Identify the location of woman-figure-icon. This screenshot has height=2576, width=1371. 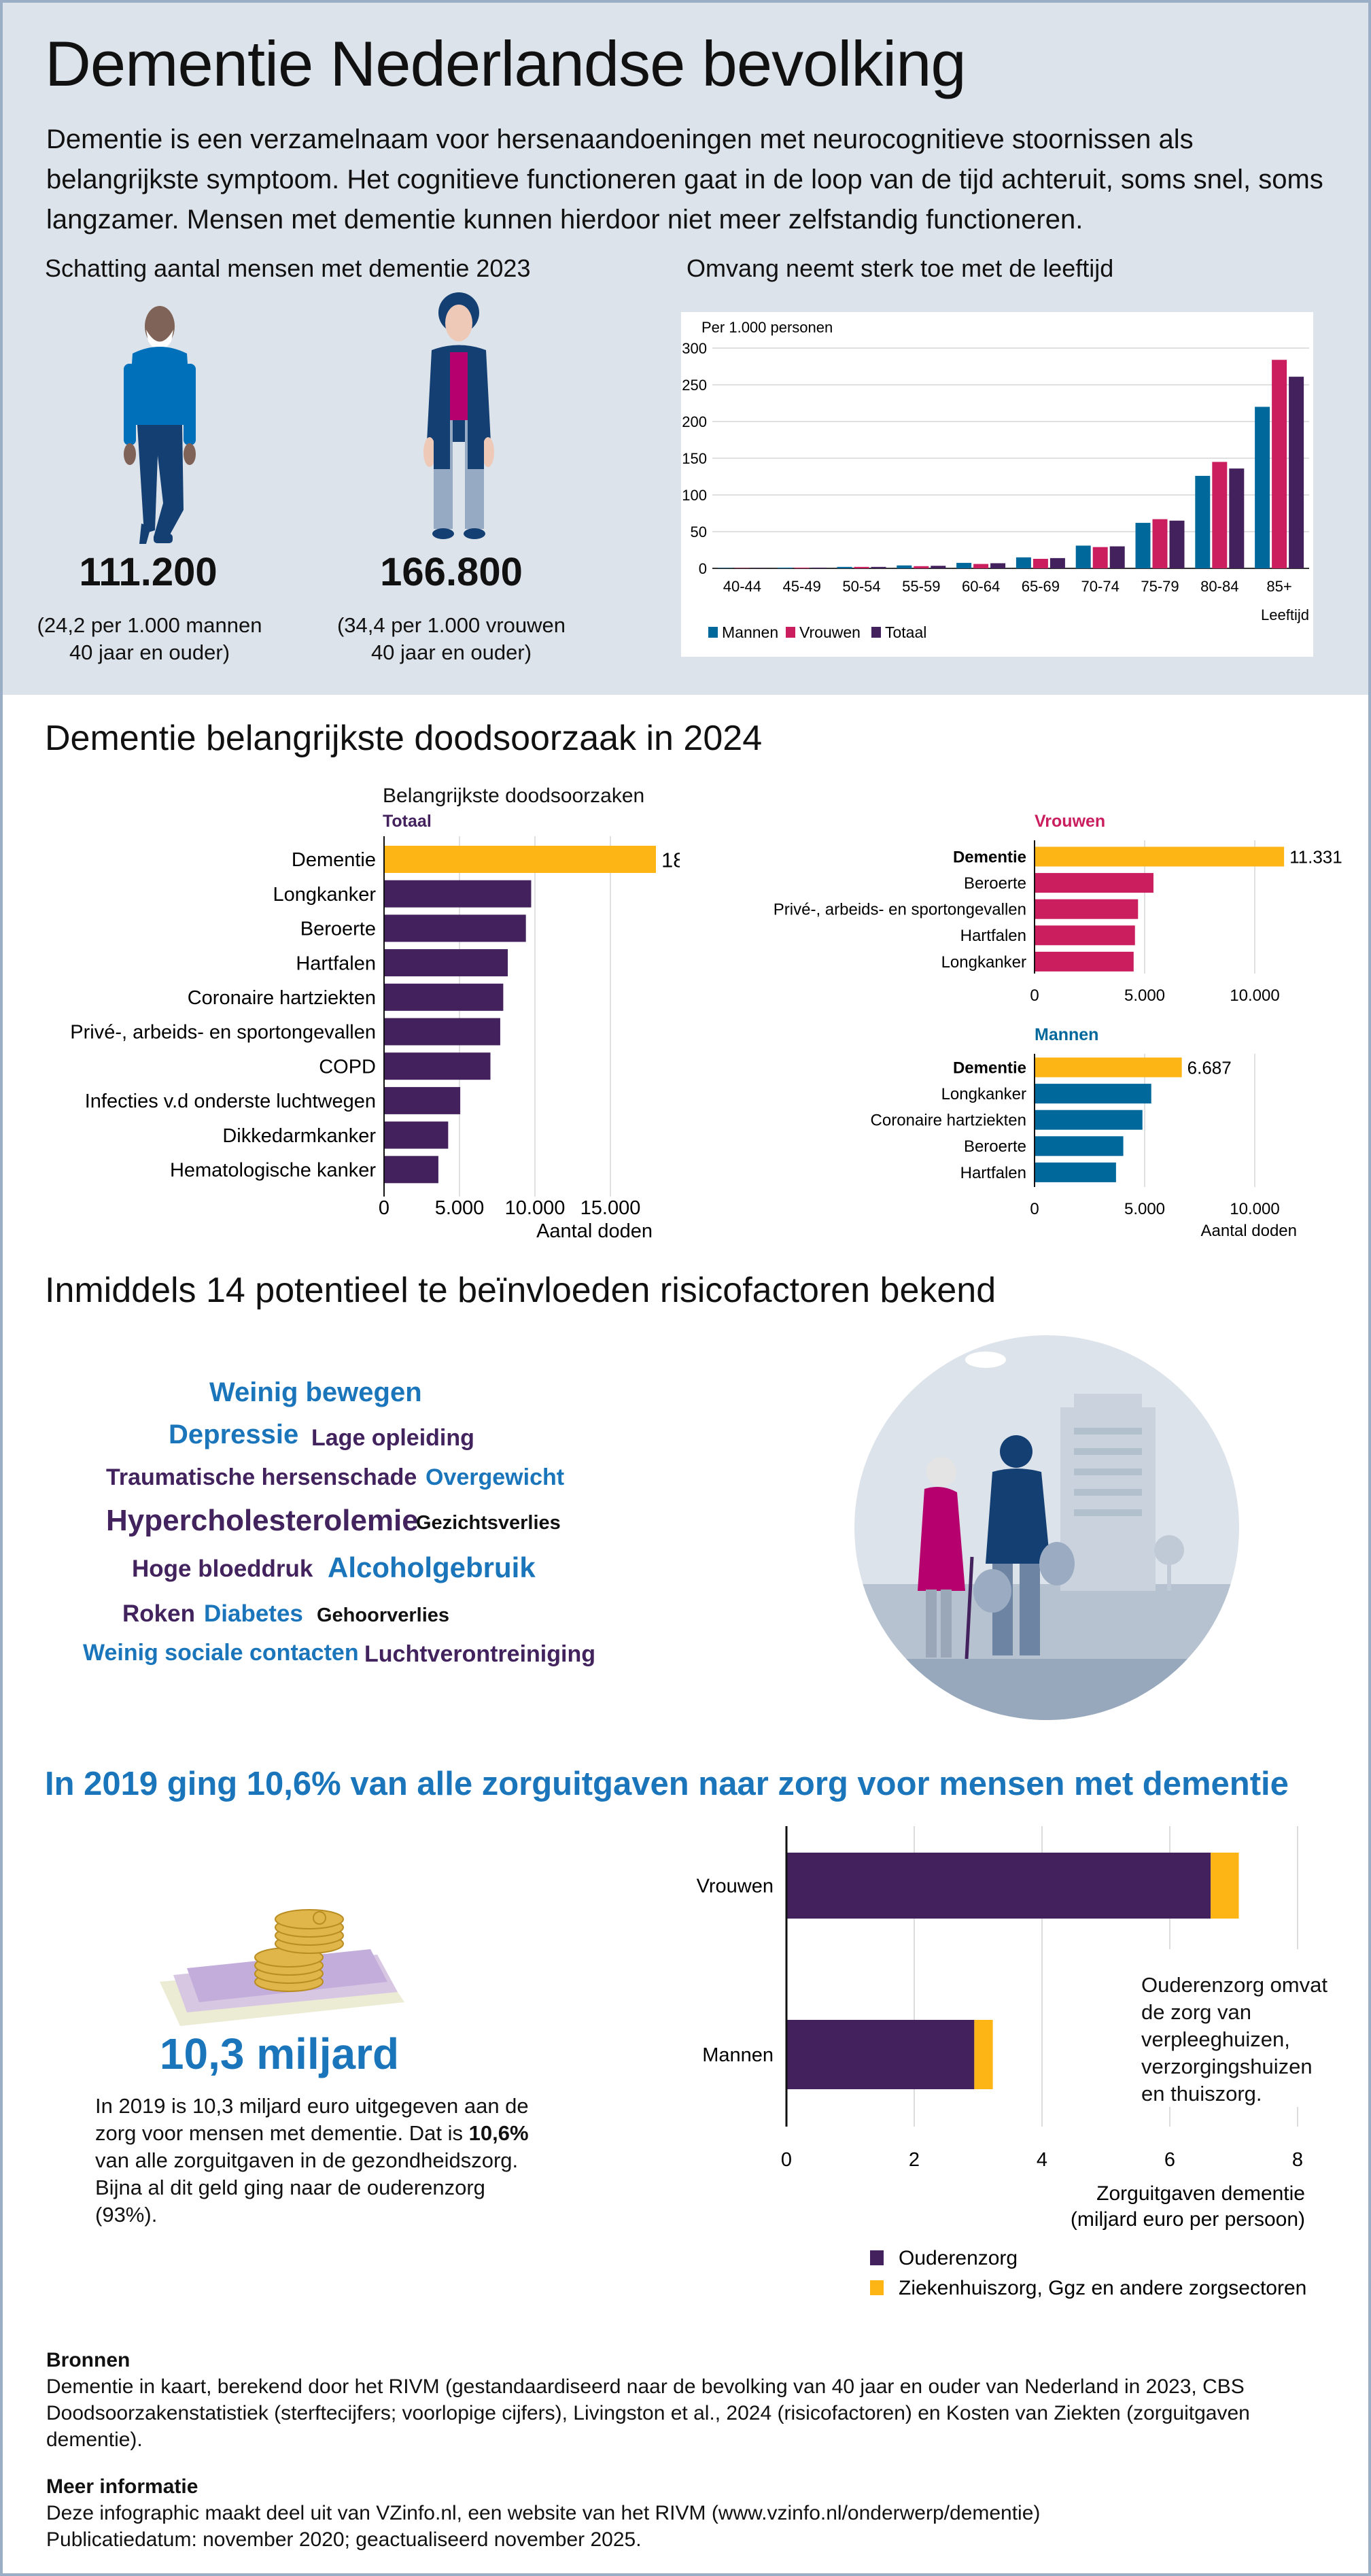
(458, 415).